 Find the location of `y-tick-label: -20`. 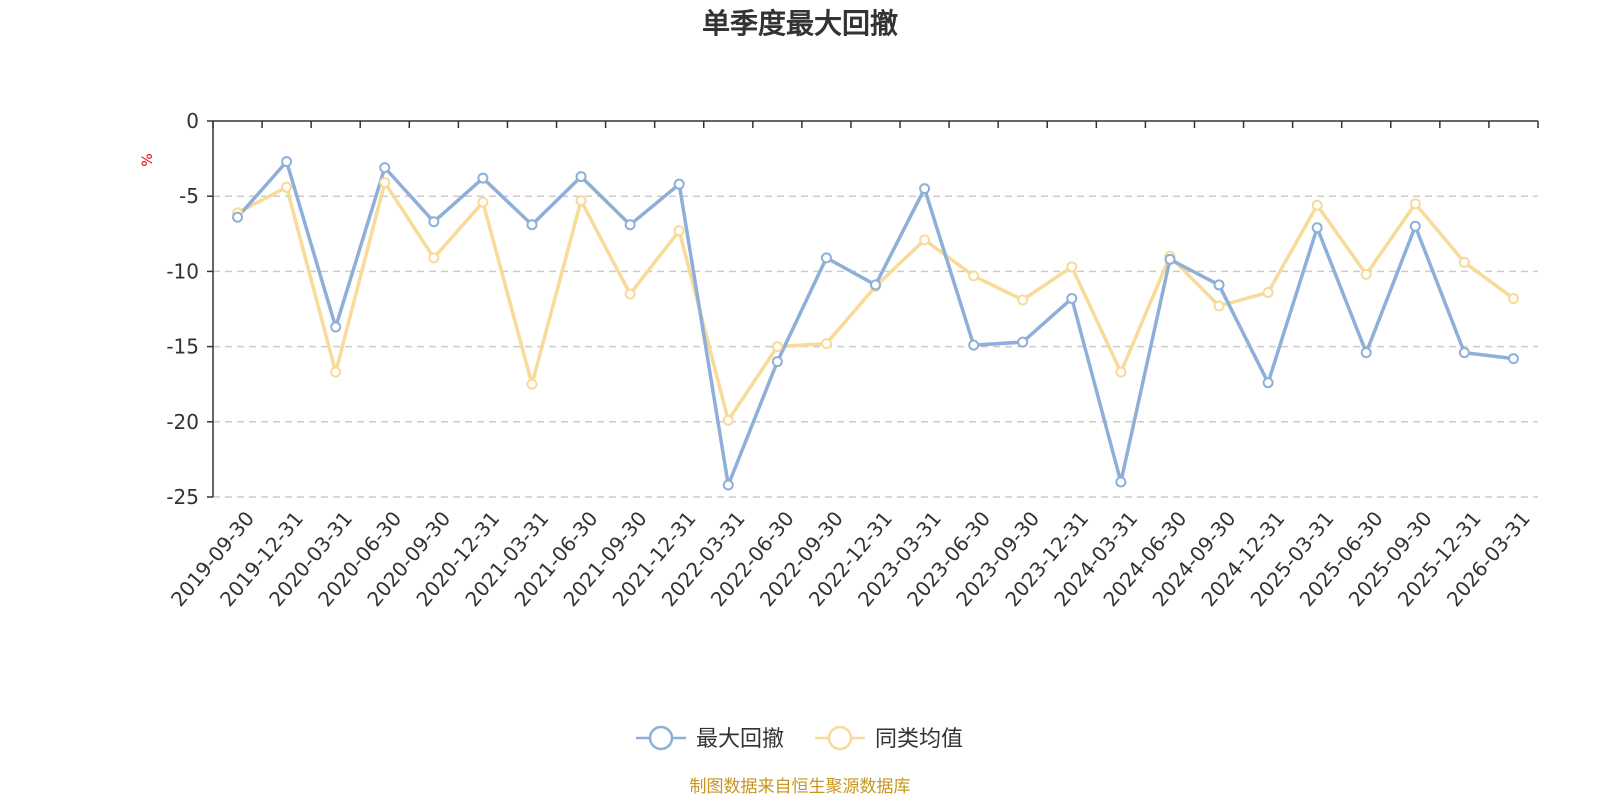

y-tick-label: -20 is located at coordinates (182, 422).